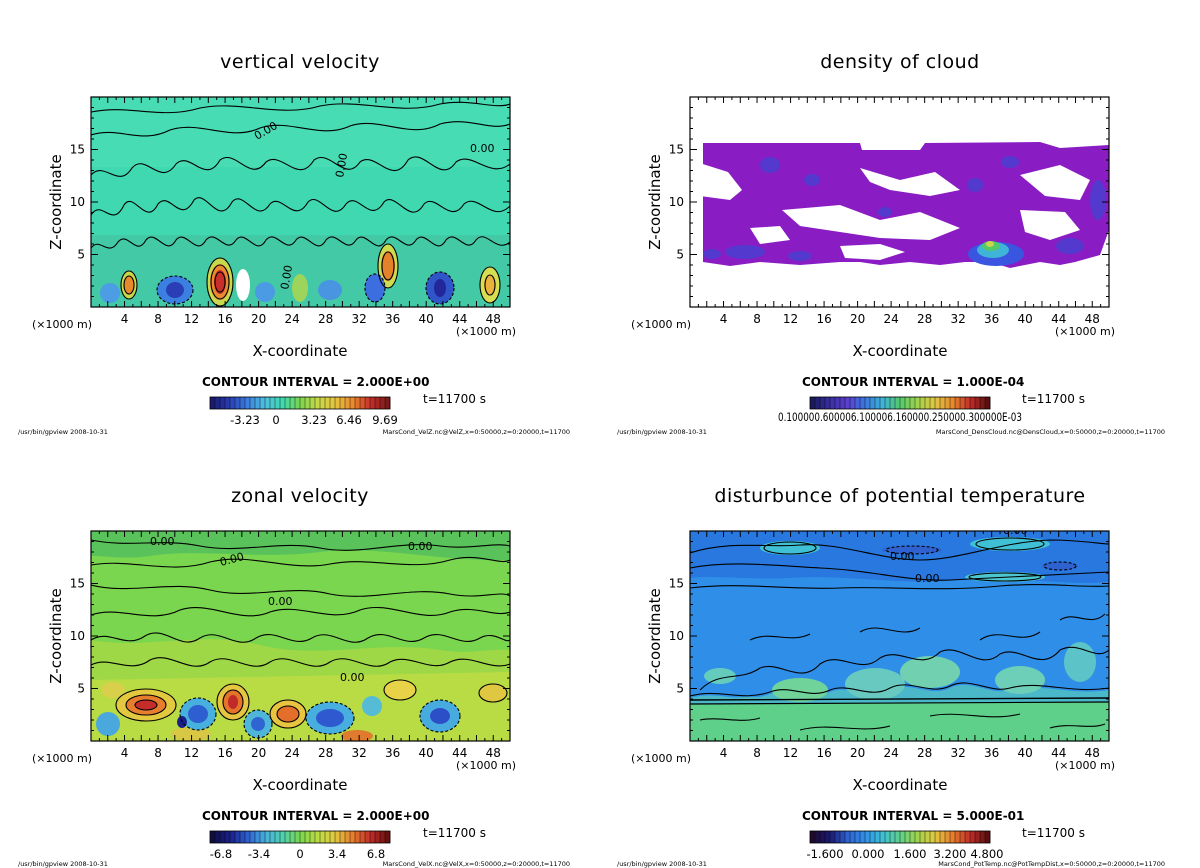  What do you see at coordinates (996, 253) in the screenshot?
I see `cloud-max` at bounding box center [996, 253].